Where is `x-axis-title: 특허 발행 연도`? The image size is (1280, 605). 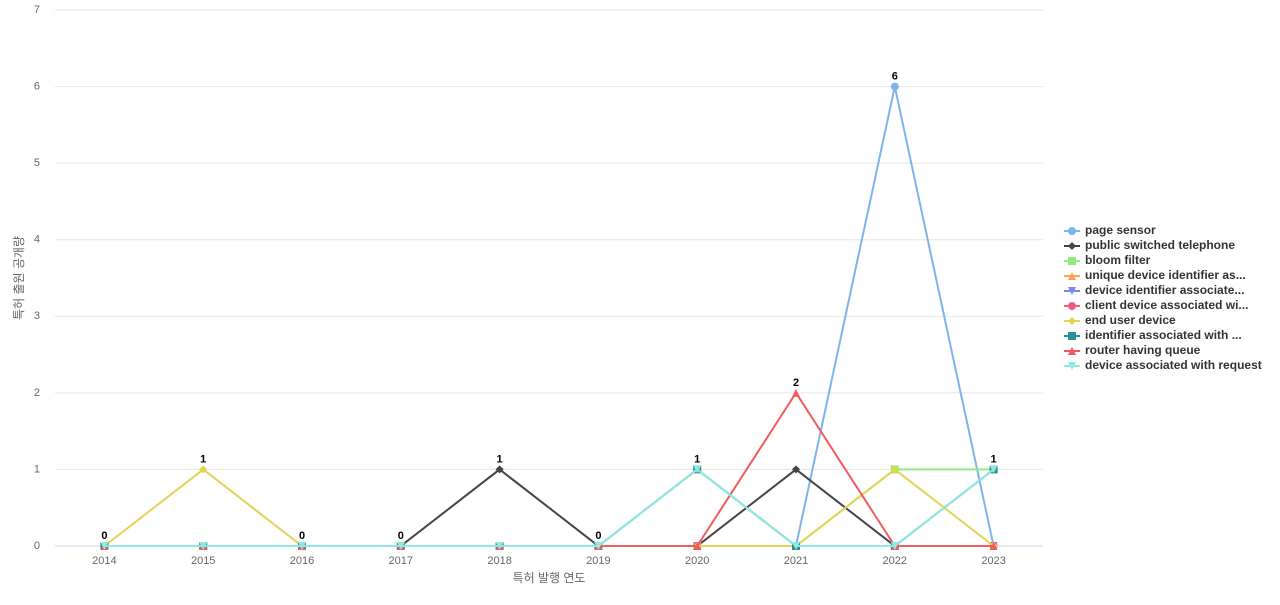 x-axis-title: 특허 발행 연도 is located at coordinates (549, 577).